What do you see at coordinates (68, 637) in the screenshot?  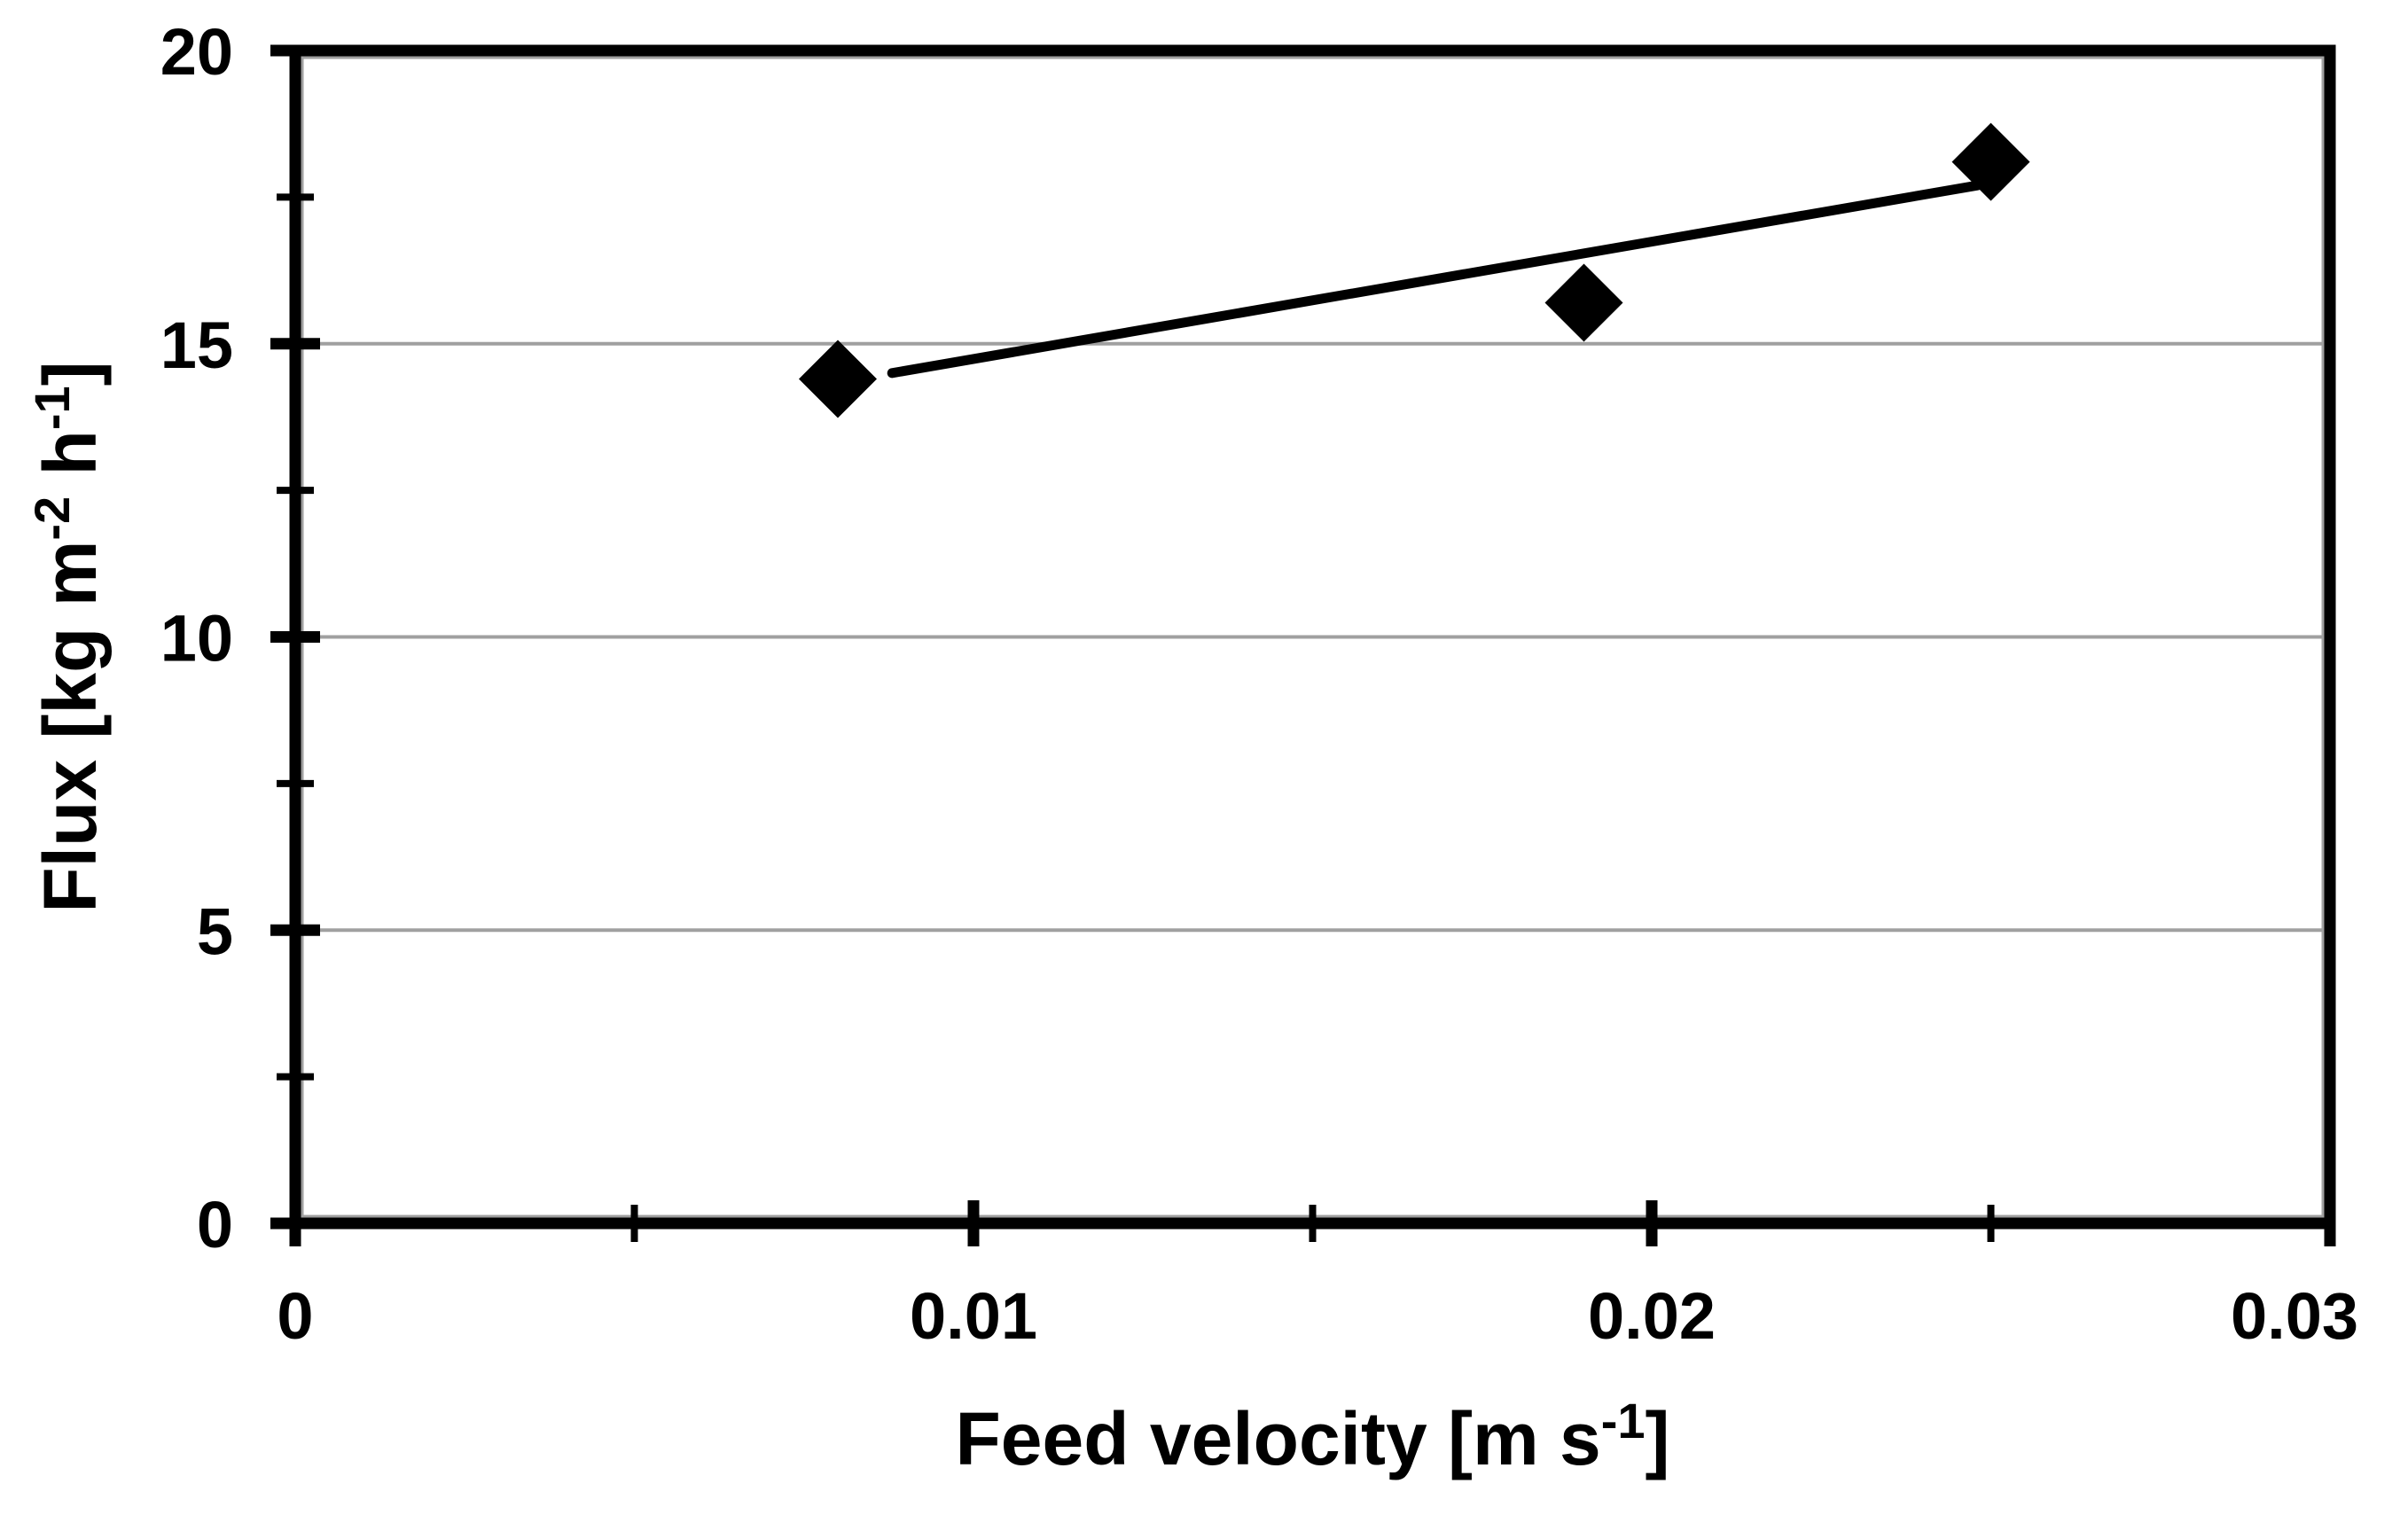 I see `y-axis-title: Flux [kg m-2 h-1]` at bounding box center [68, 637].